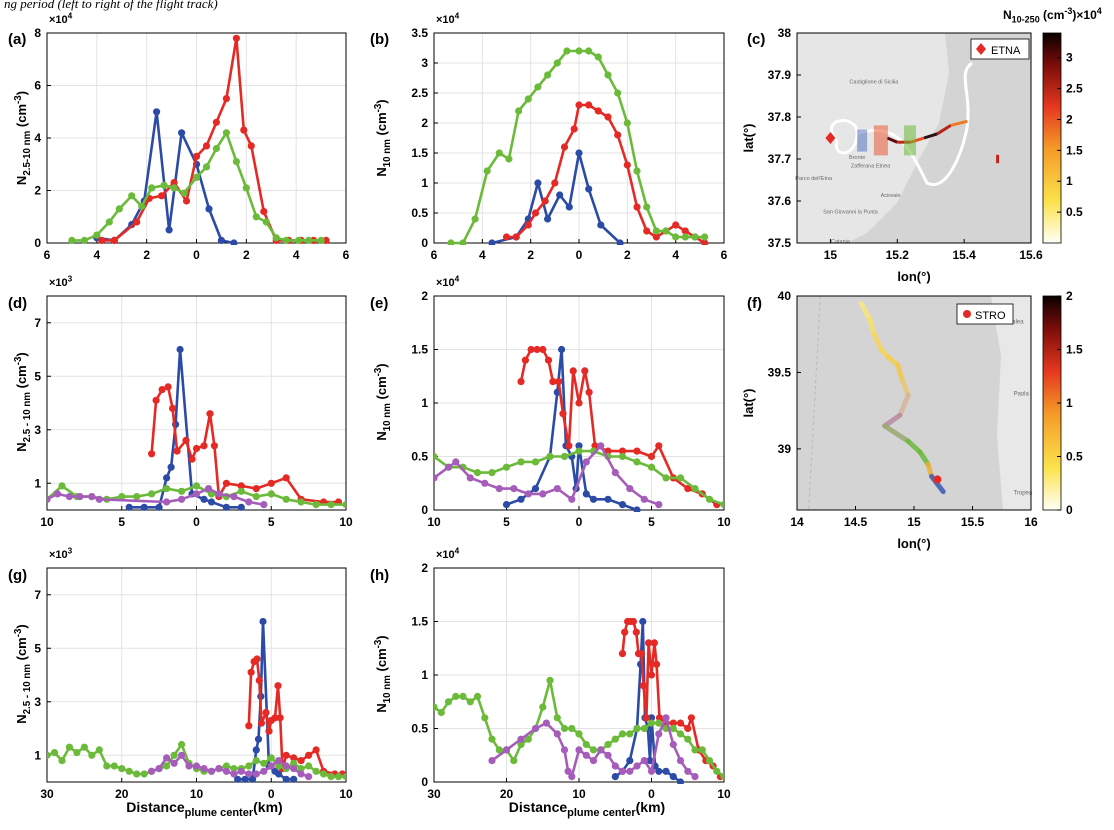  Describe the element at coordinates (1069, 296) in the screenshot. I see `colorbar-tick-label: 2` at that location.